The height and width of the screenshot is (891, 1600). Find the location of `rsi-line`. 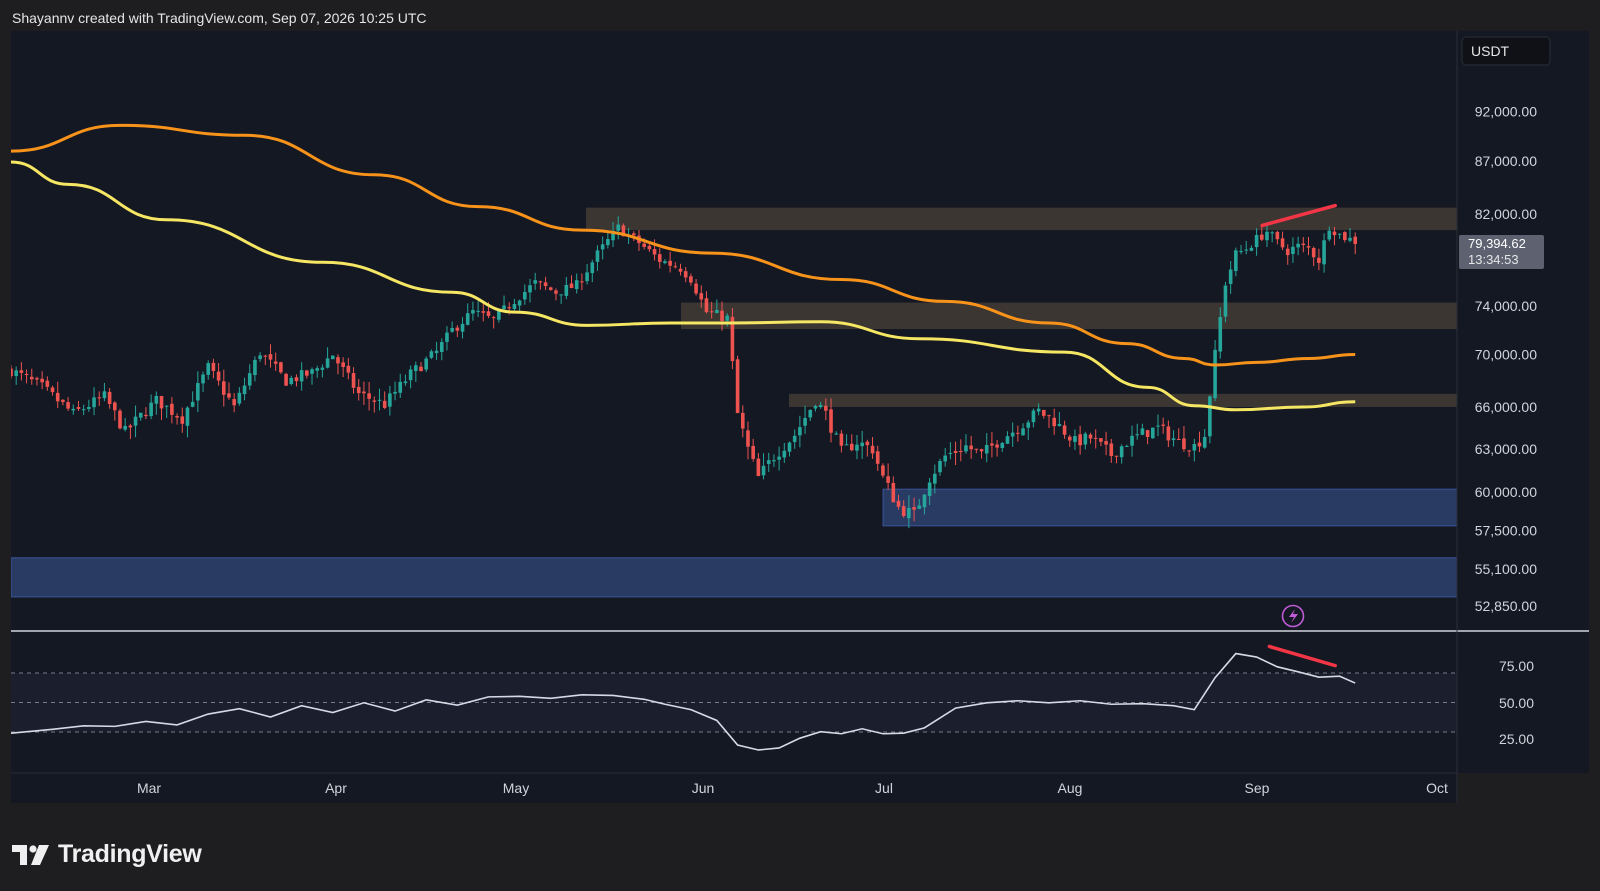

rsi-line is located at coordinates (683, 701).